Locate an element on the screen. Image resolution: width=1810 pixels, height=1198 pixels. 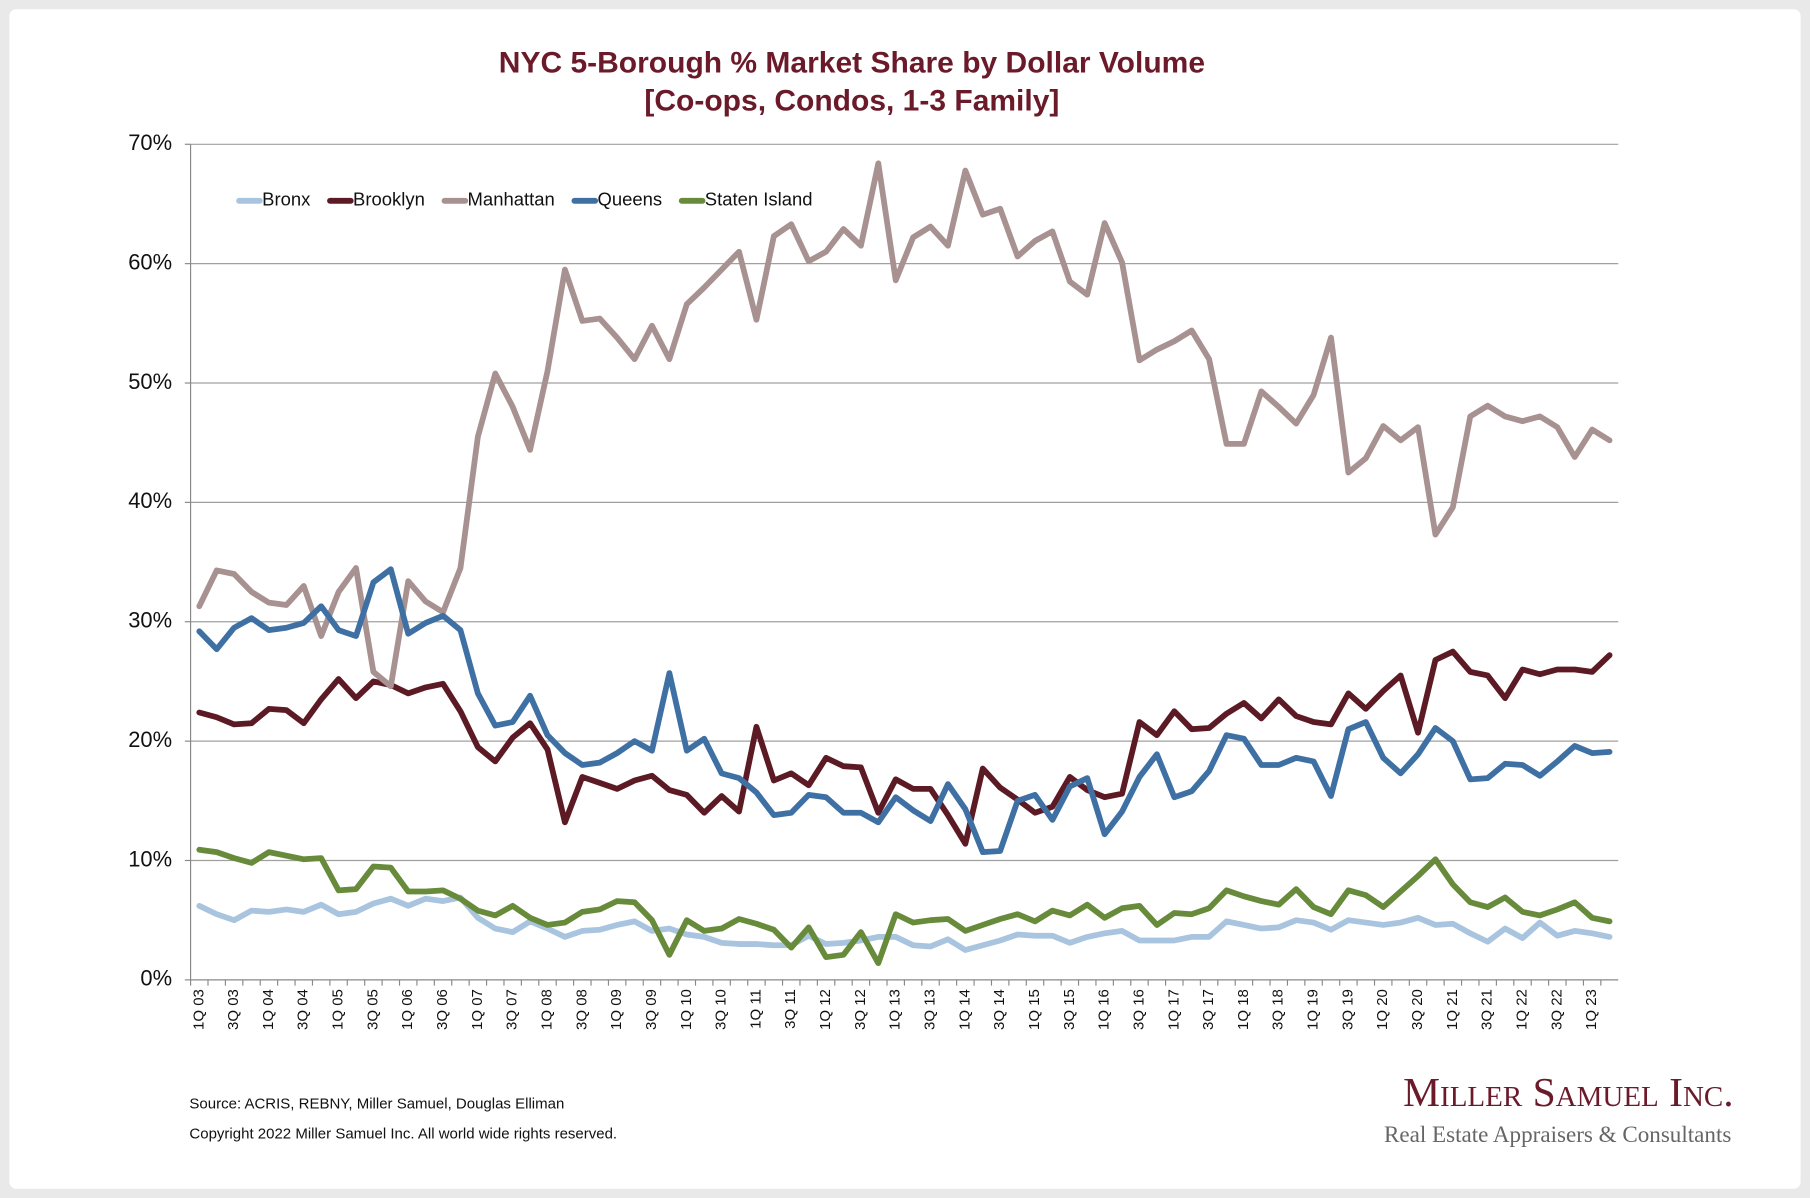
x-tick-label: 3Q 17 is located at coordinates (1208, 1009).